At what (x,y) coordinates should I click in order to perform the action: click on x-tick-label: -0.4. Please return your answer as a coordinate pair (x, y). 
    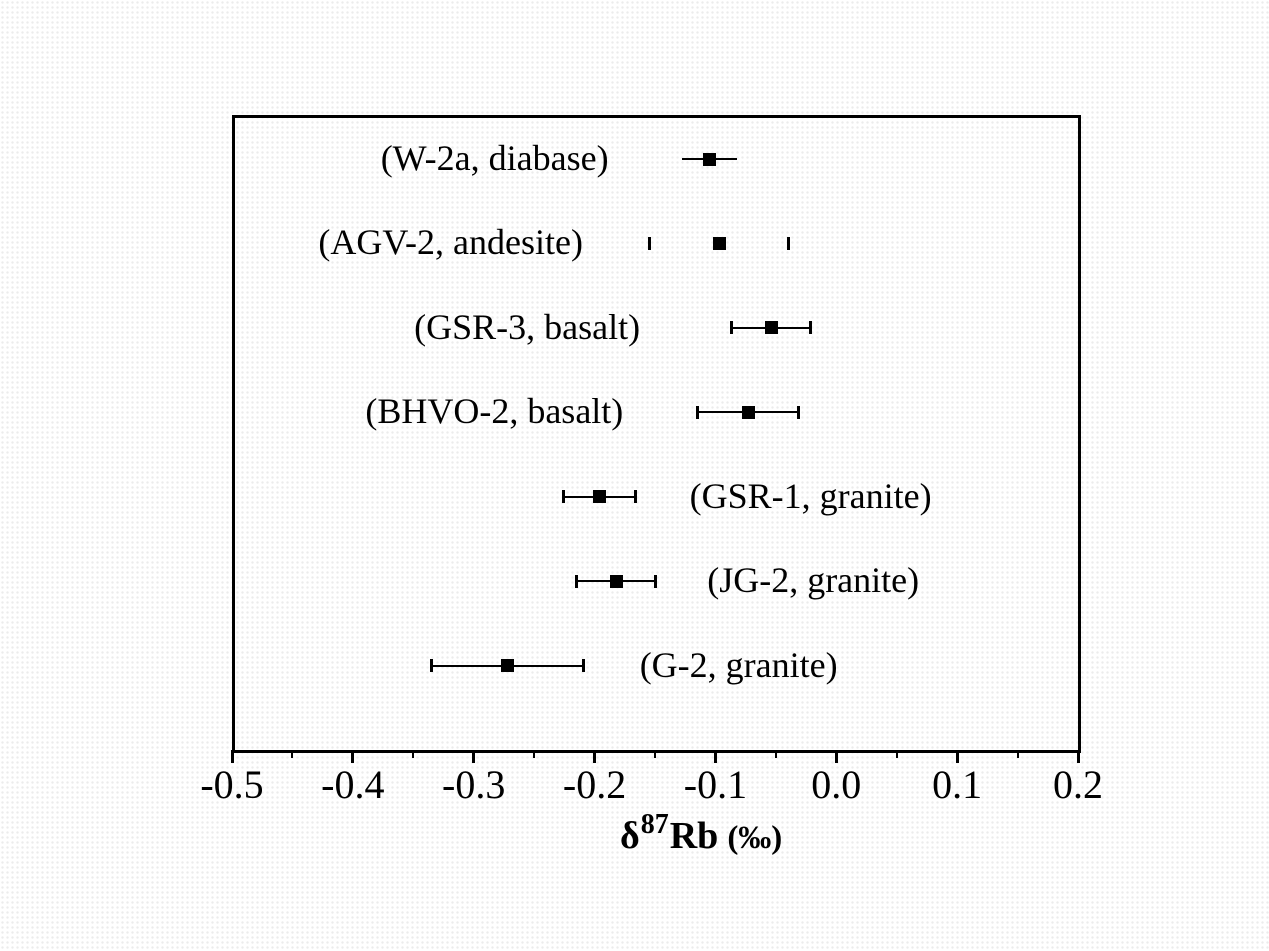
    Looking at the image, I should click on (353, 784).